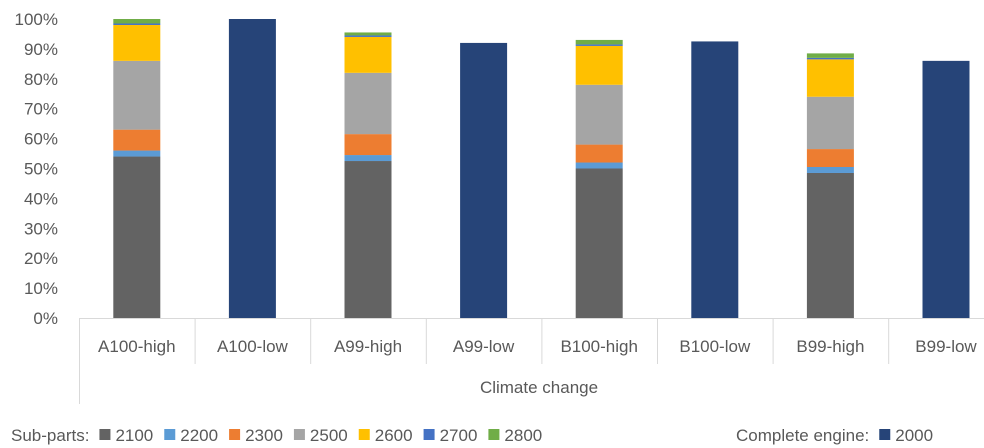  I want to click on bar-segment-2100-A99-high, so click(368, 239).